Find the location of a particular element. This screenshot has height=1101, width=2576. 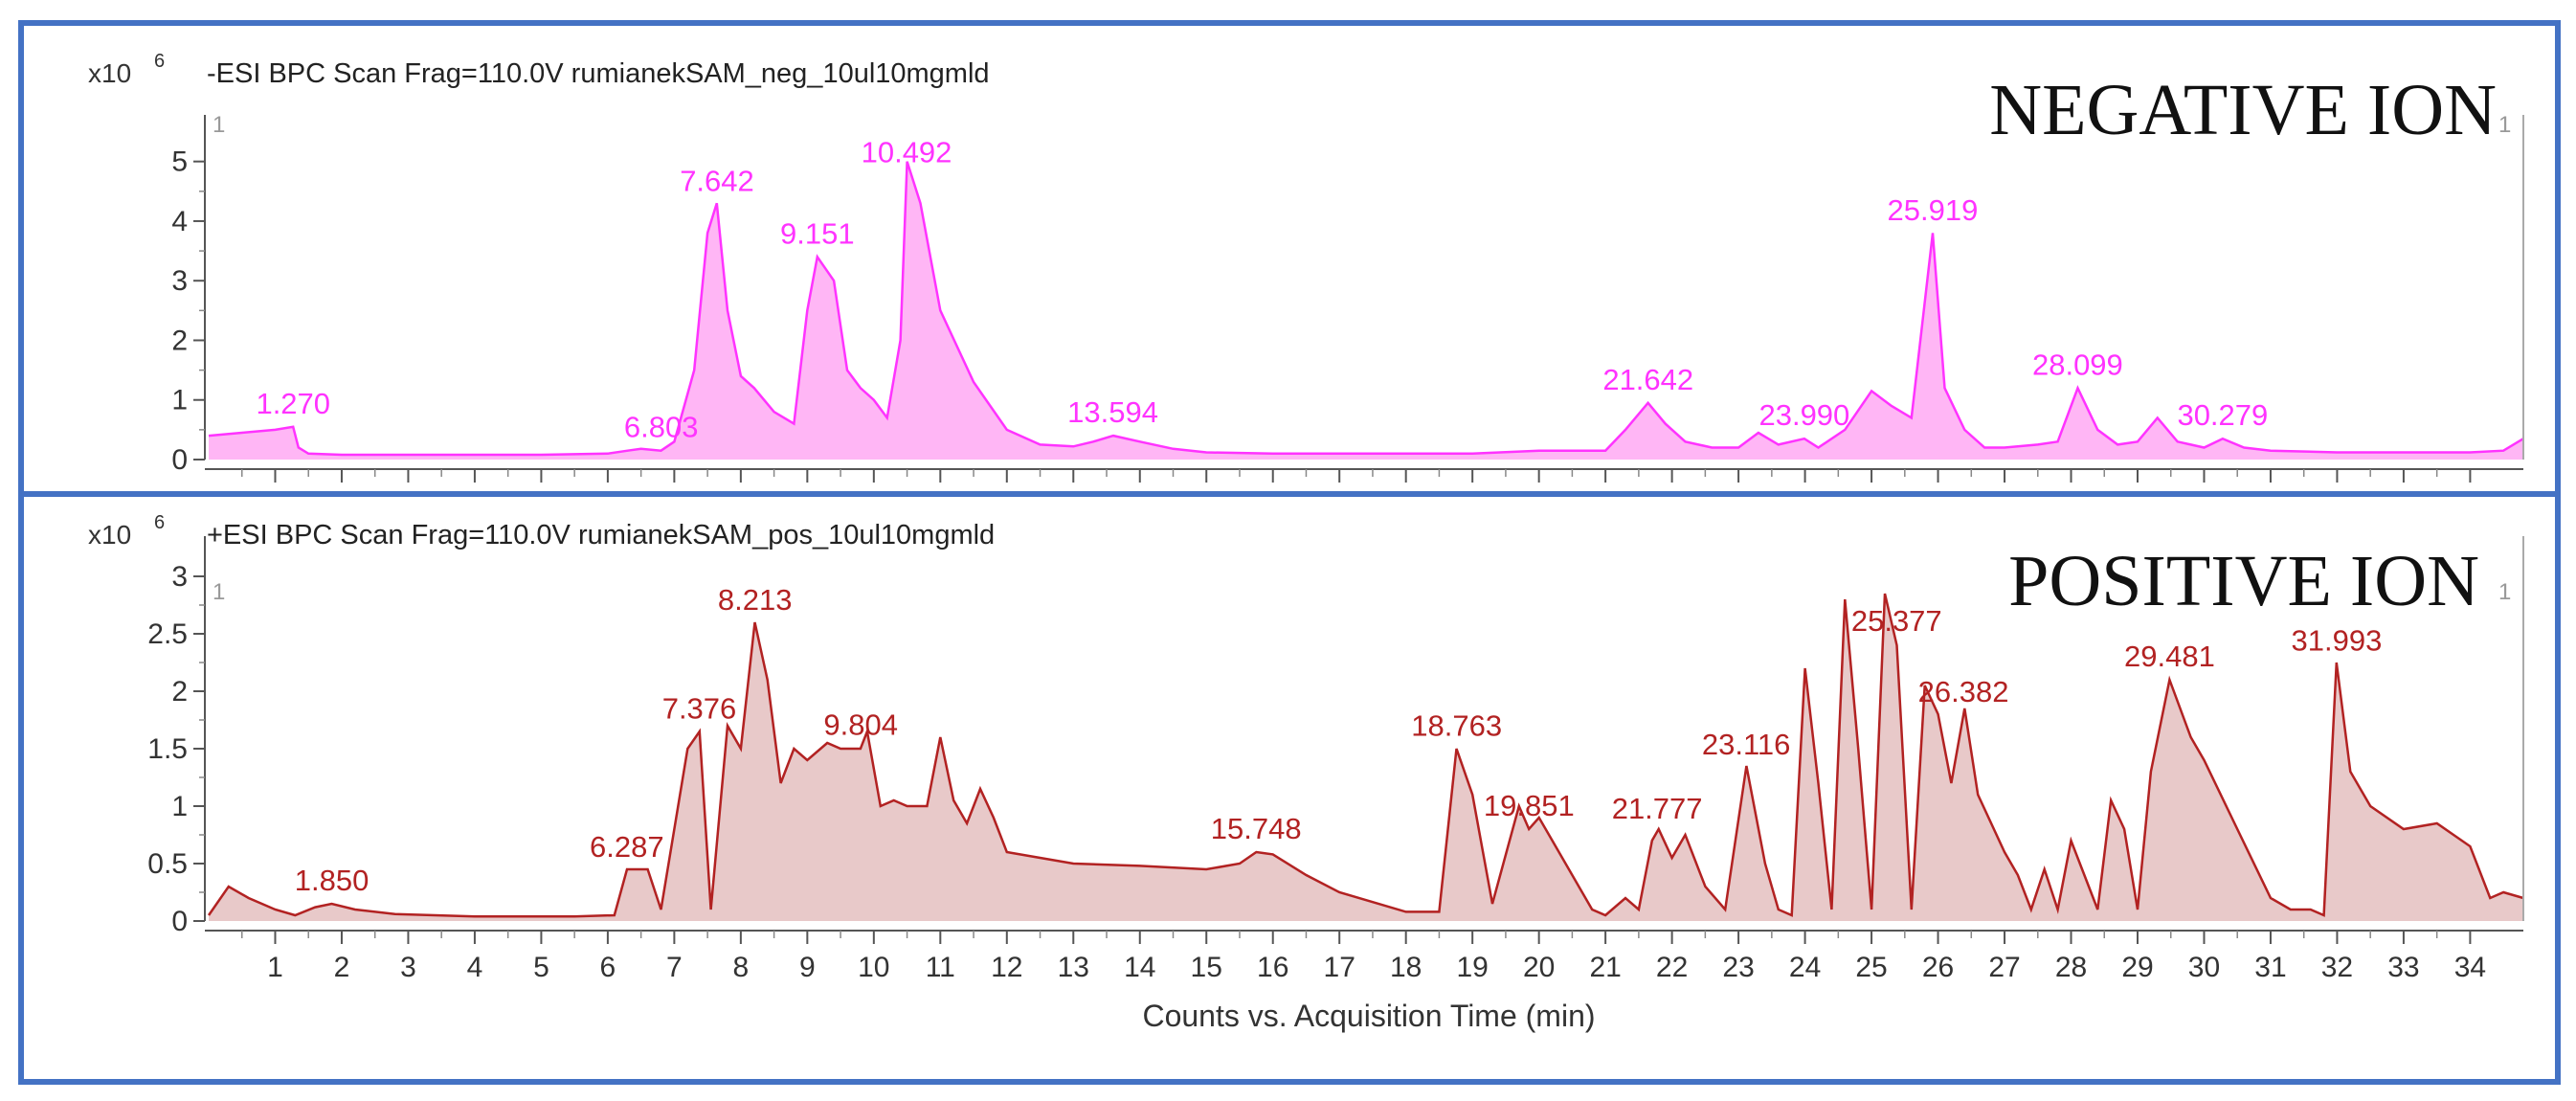

positive-x-tick-label: 4 is located at coordinates (475, 968).